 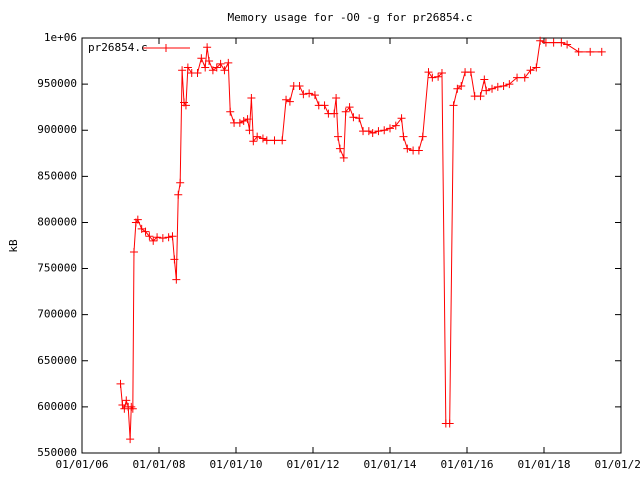 What do you see at coordinates (57, 83) in the screenshot?
I see `y-tick-label: 950000` at bounding box center [57, 83].